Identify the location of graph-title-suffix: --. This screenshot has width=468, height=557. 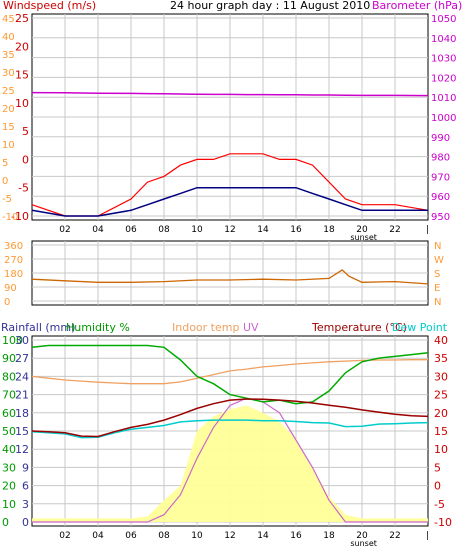
(349, 6).